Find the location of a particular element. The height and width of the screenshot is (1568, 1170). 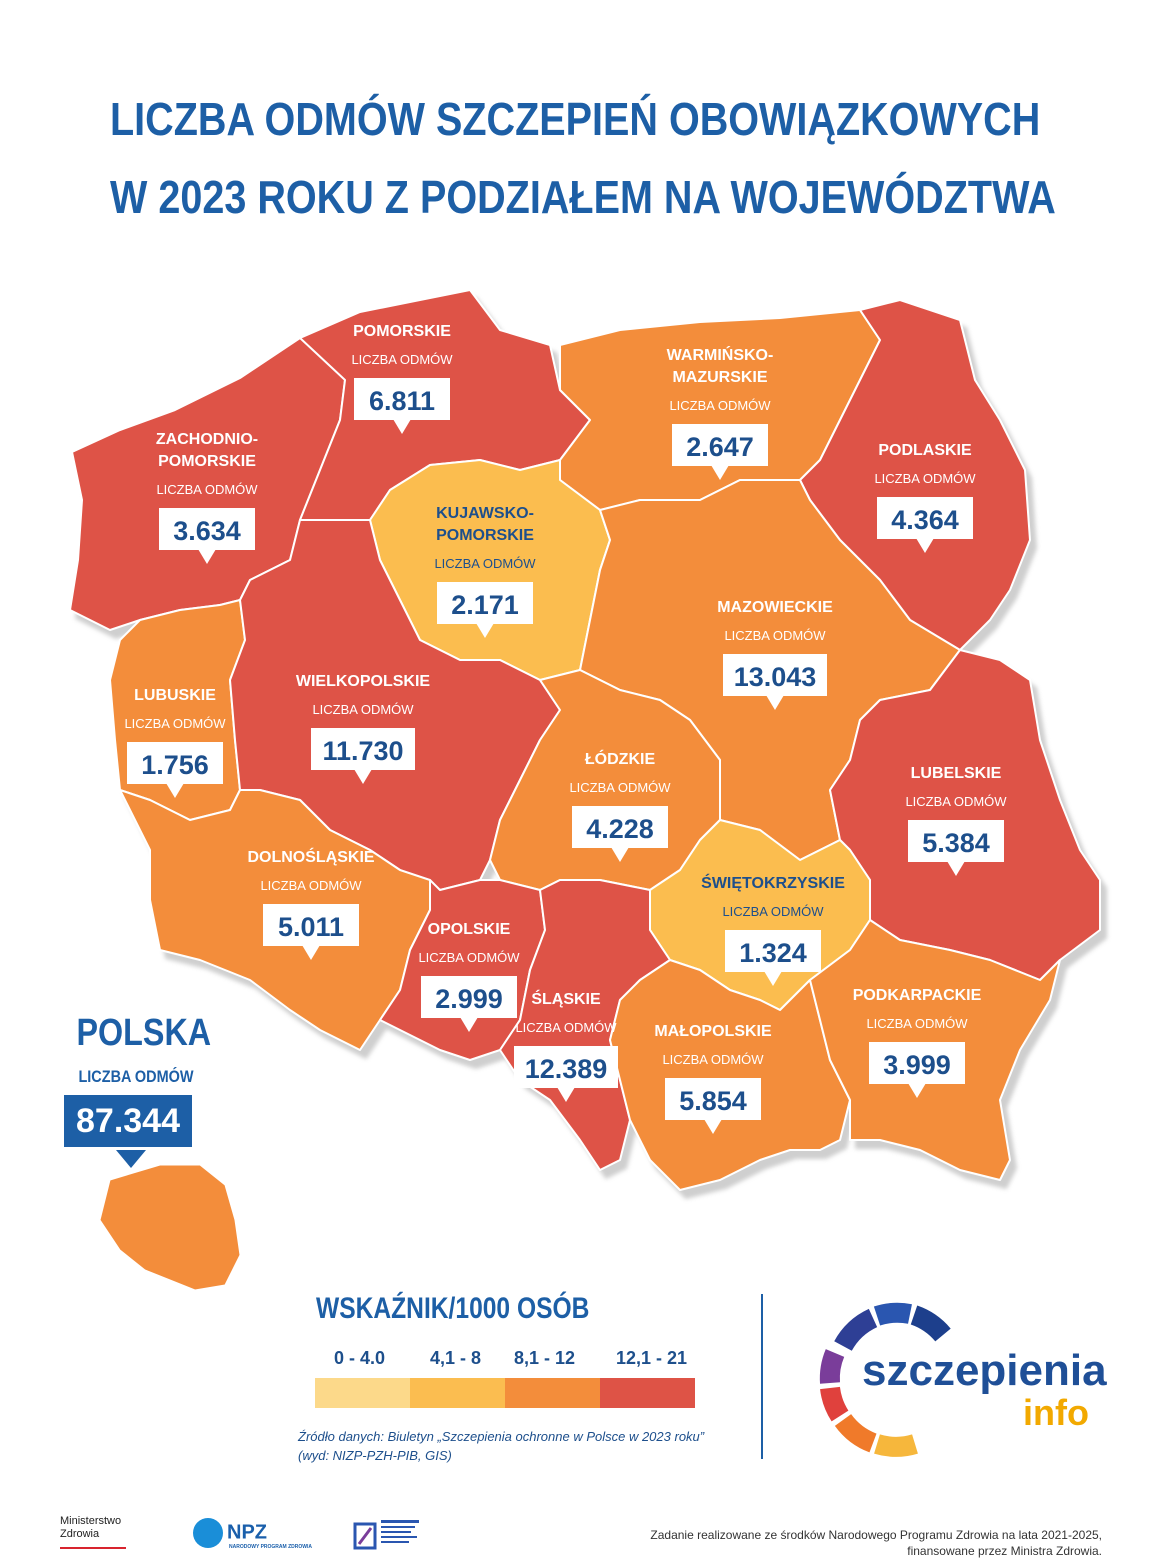

region-name-opolskie: OPOLSKIE is located at coordinates (469, 929).